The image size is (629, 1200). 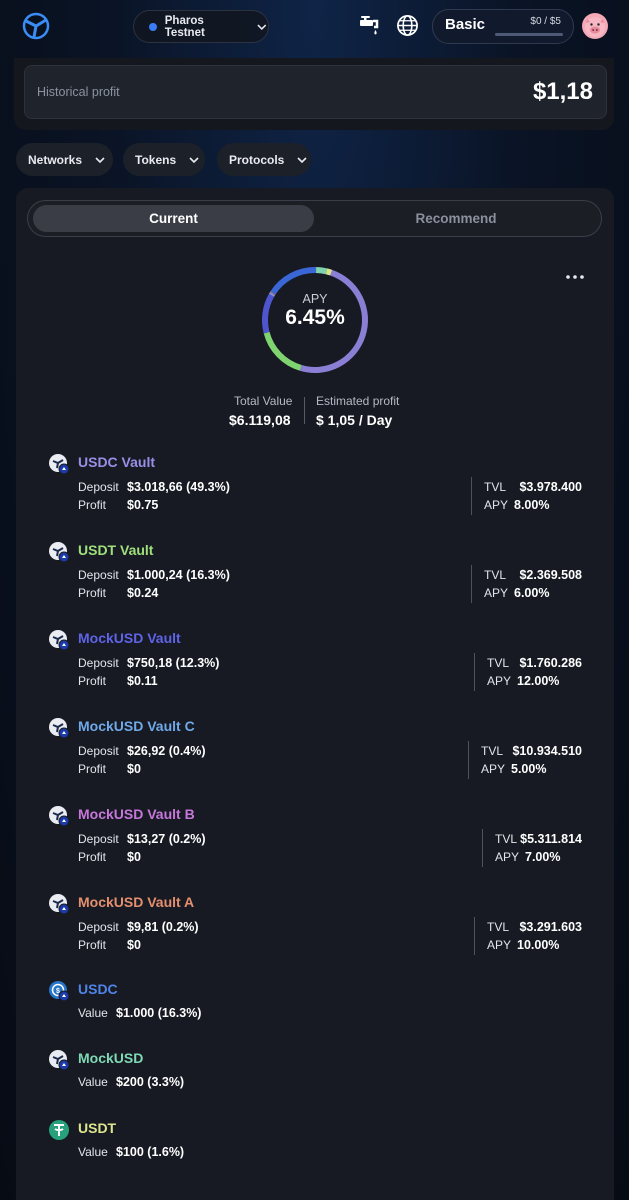 I want to click on pig-avatar-icon, so click(x=595, y=27).